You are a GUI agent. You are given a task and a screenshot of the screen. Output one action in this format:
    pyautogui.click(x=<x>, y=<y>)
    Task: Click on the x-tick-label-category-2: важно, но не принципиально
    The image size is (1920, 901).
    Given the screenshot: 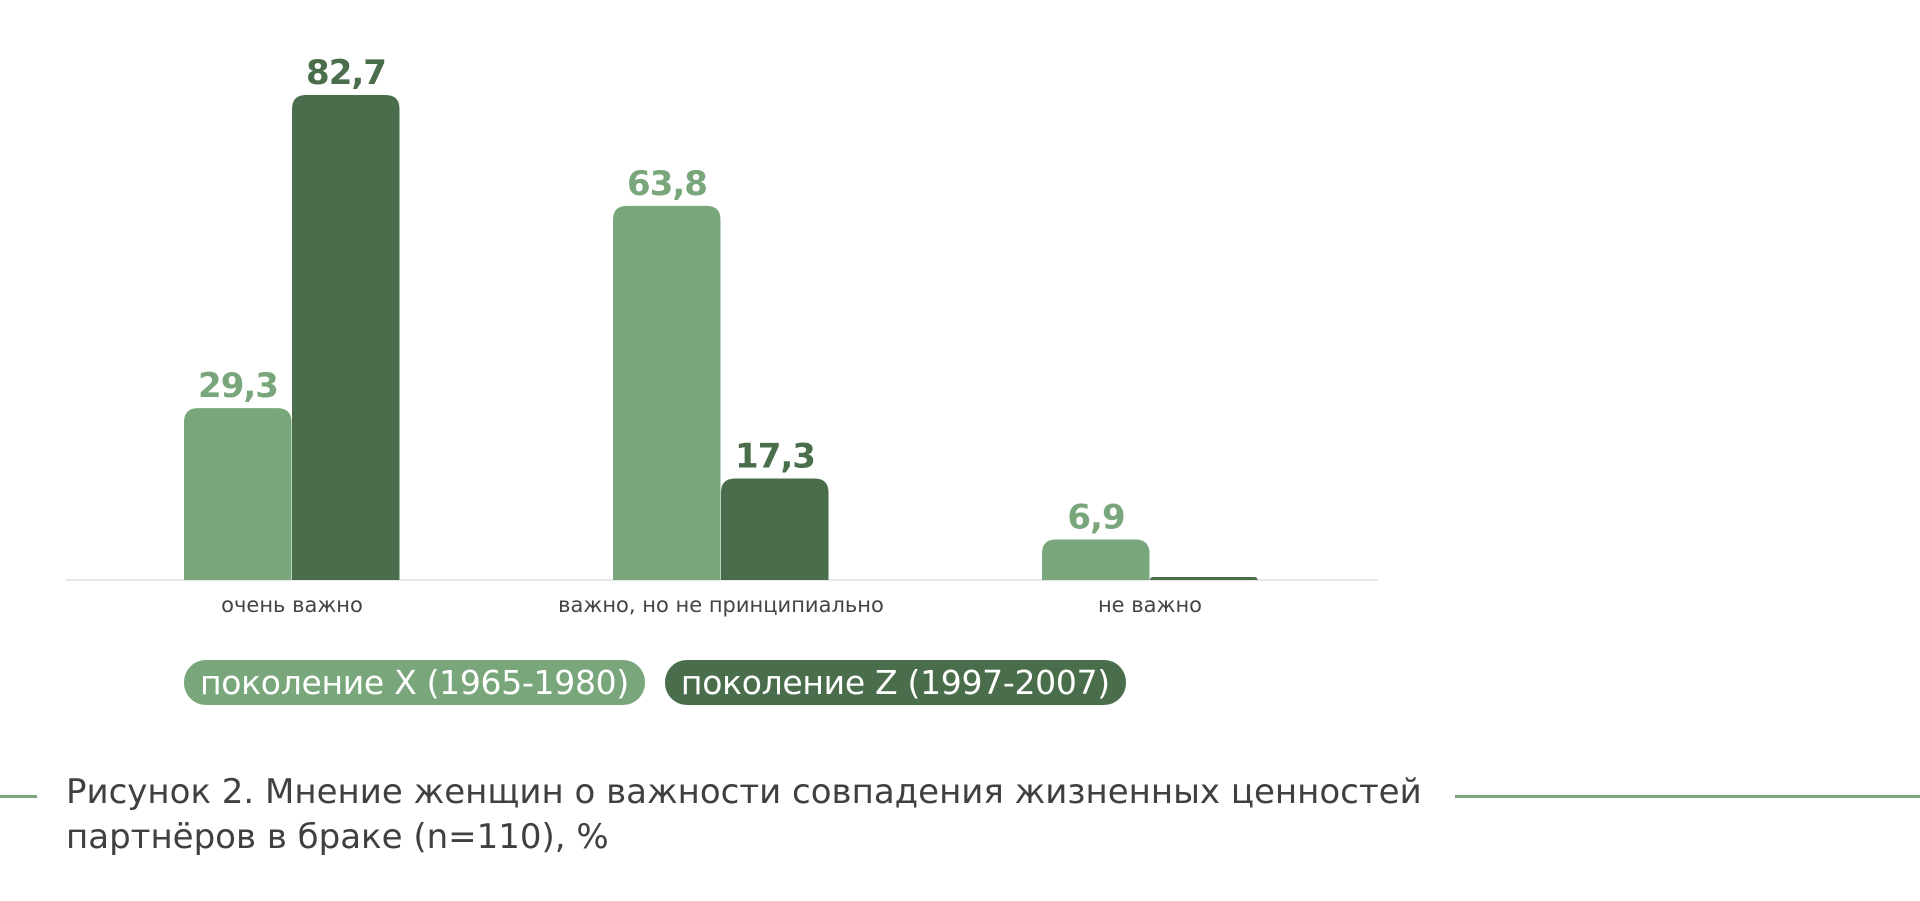 What is the action you would take?
    pyautogui.click(x=721, y=605)
    